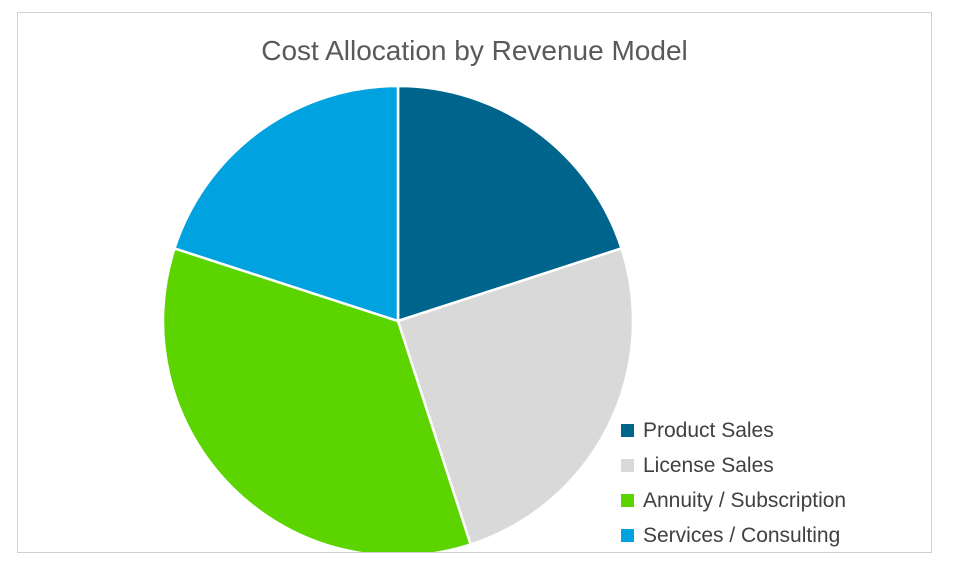 The image size is (963, 567). What do you see at coordinates (708, 430) in the screenshot?
I see `legend-label: Product Sales` at bounding box center [708, 430].